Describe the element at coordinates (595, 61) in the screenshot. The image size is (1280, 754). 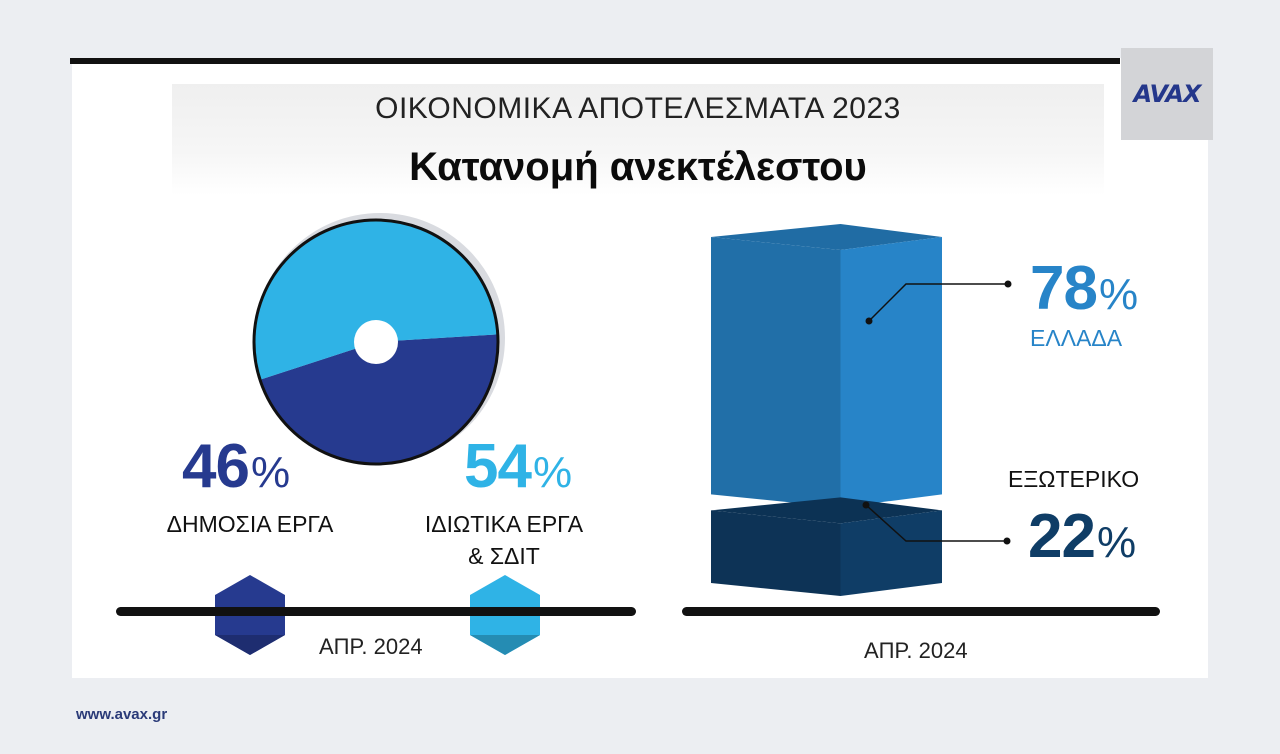
I see `top-rule` at that location.